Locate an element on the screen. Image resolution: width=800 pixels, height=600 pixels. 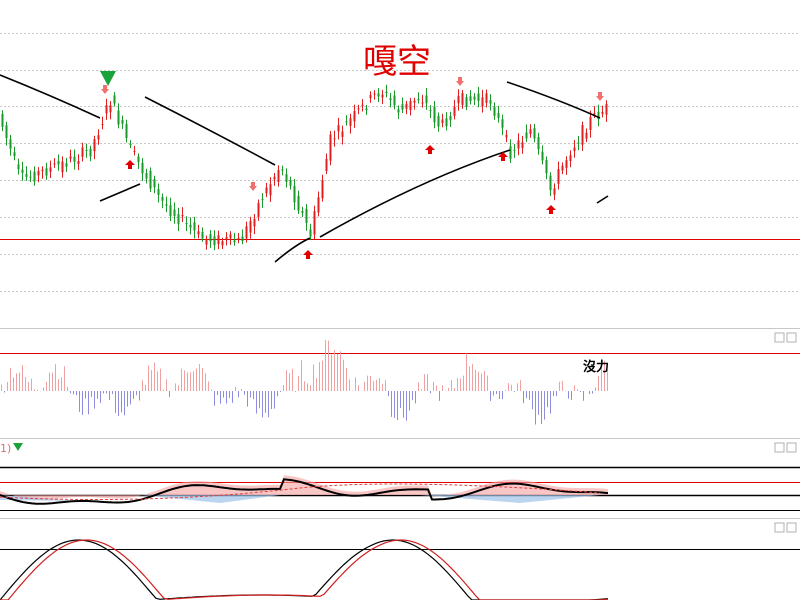
signal-line is located at coordinates (300, 492).